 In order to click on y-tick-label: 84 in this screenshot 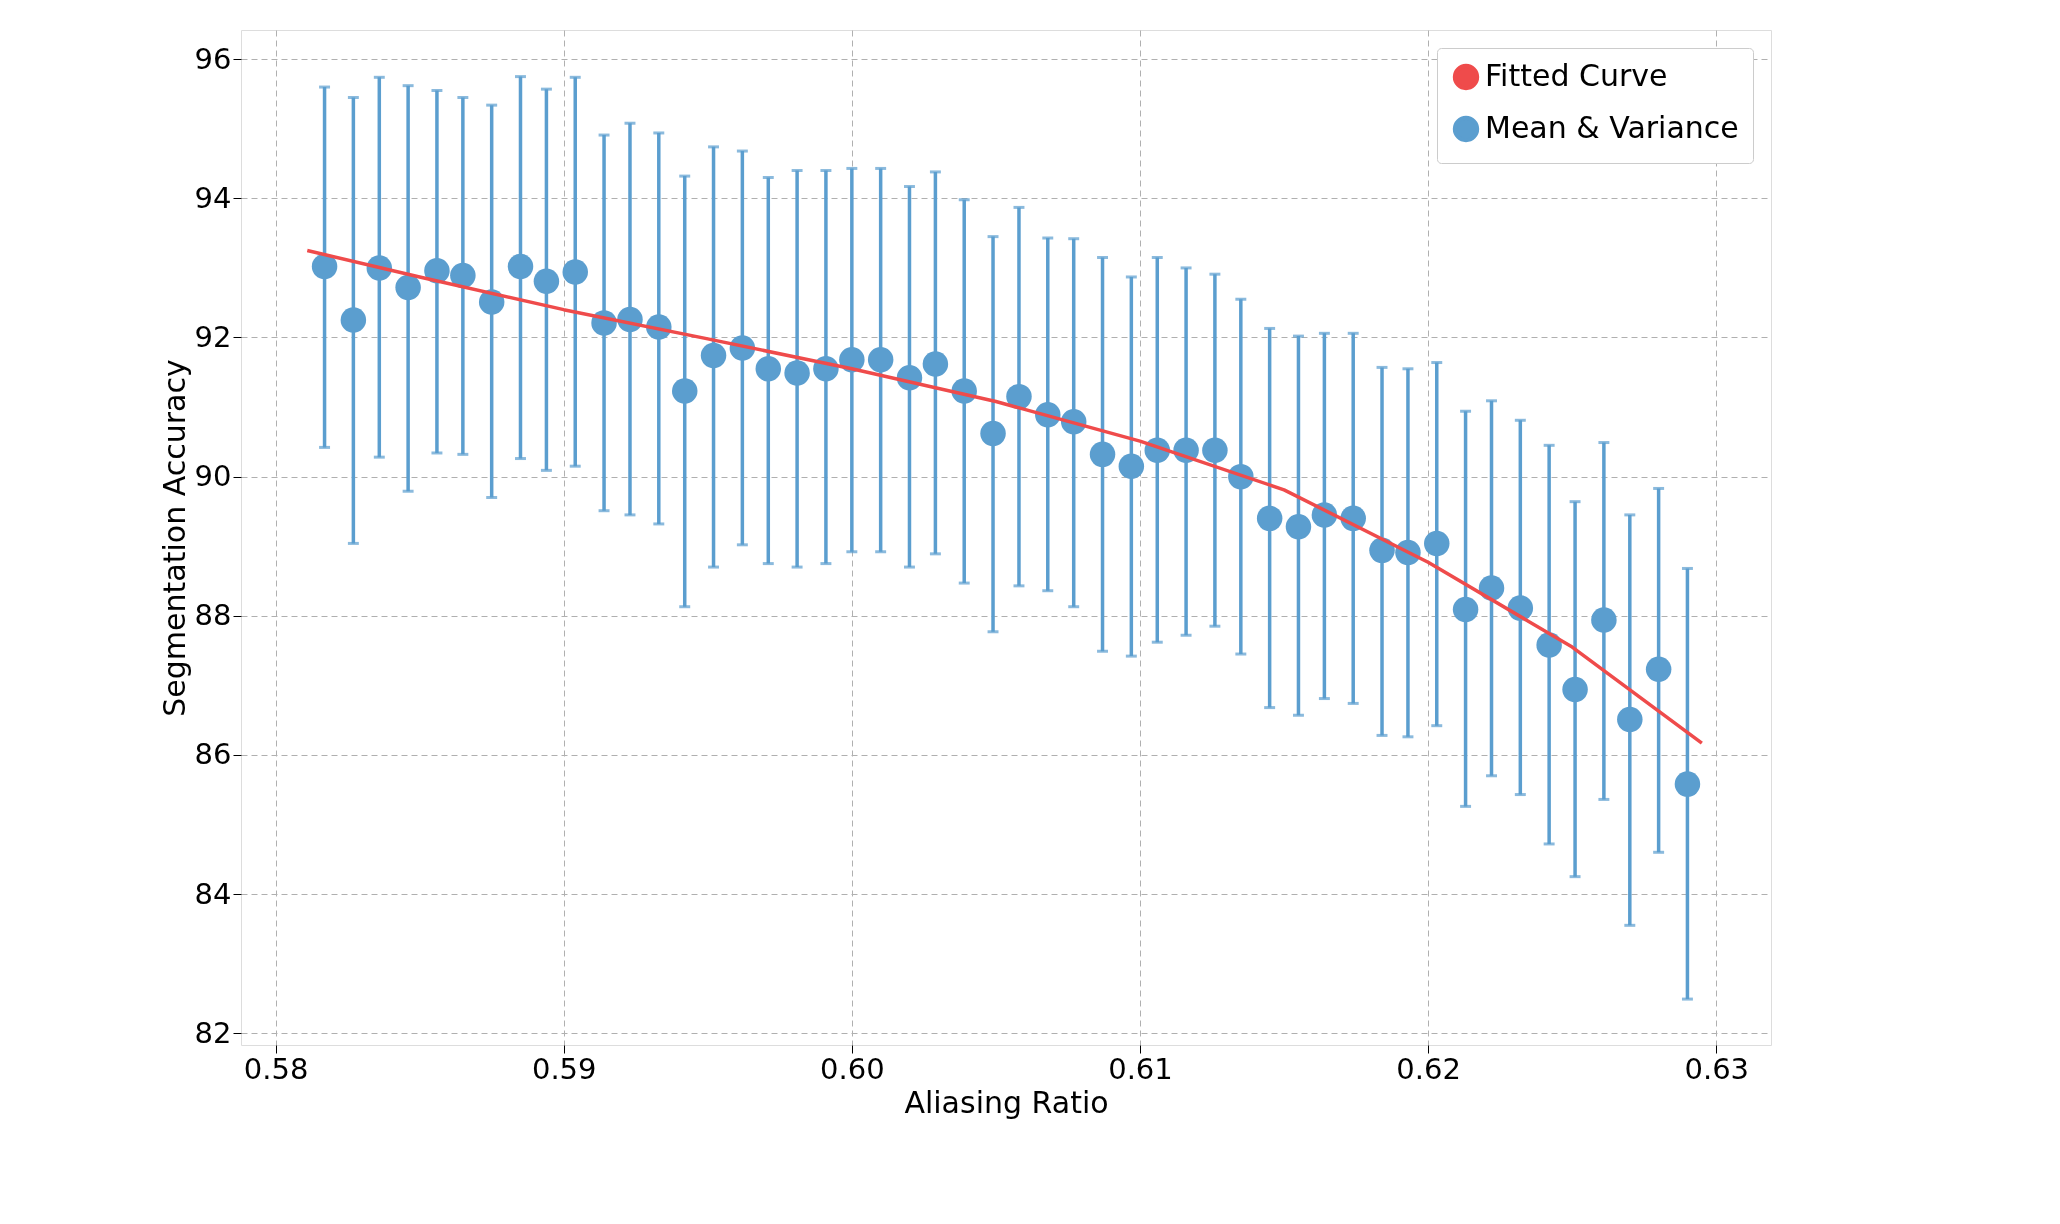, I will do `click(213, 893)`.